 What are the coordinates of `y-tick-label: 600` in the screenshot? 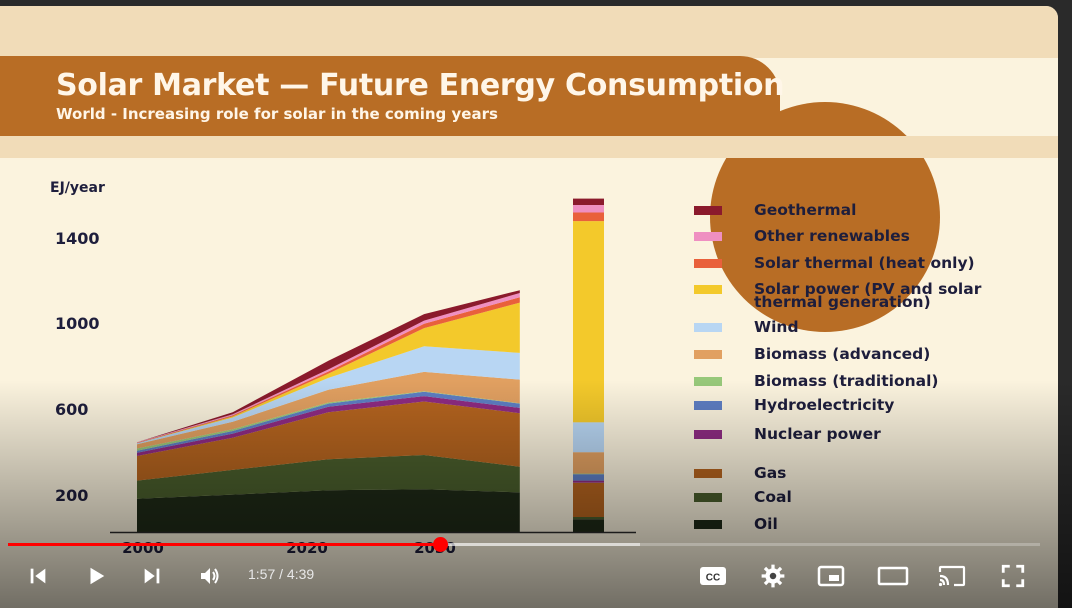 It's located at (71, 409).